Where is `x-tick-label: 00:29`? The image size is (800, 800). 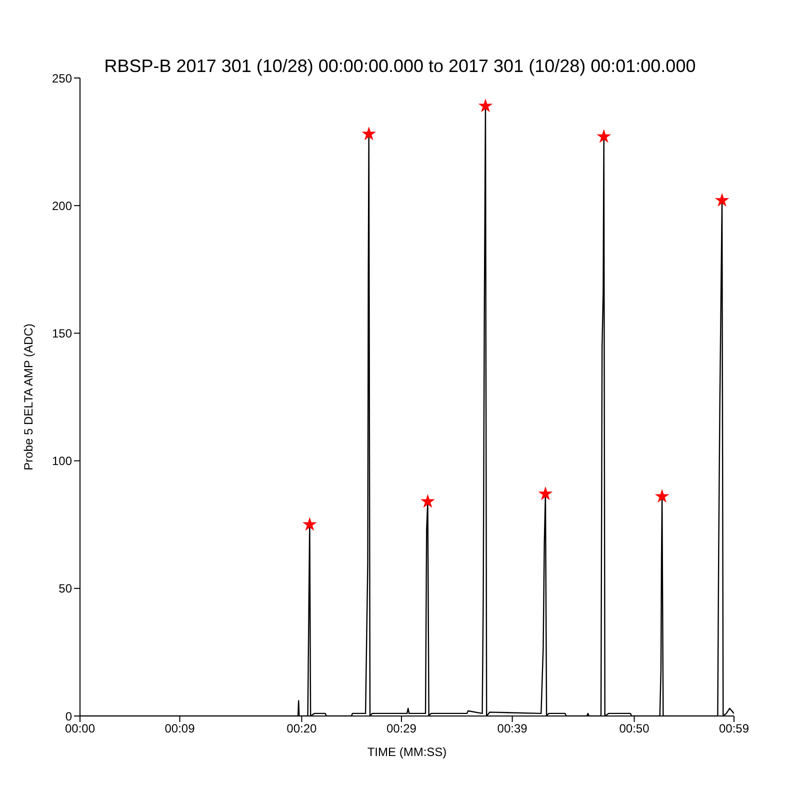 x-tick-label: 00:29 is located at coordinates (401, 729).